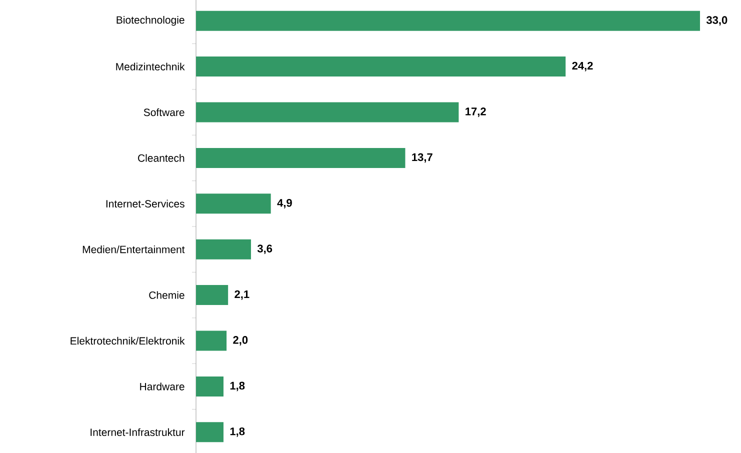  What do you see at coordinates (582, 67) in the screenshot?
I see `data-label: 24,2` at bounding box center [582, 67].